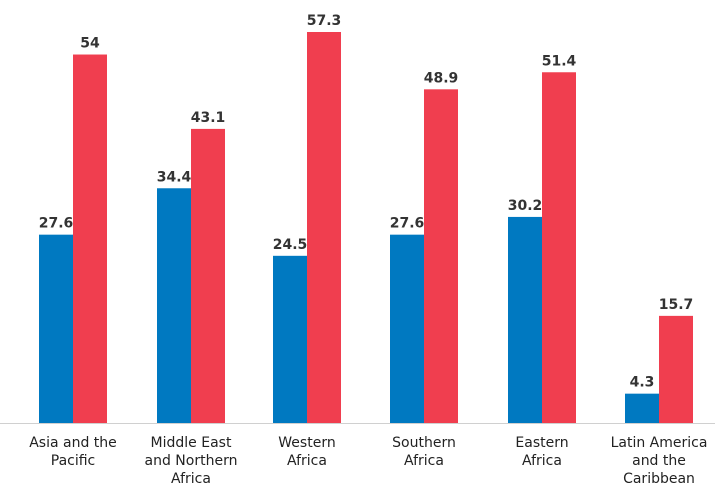 This screenshot has height=488, width=715. I want to click on value-label-series2-cat6: 15.7, so click(676, 305).